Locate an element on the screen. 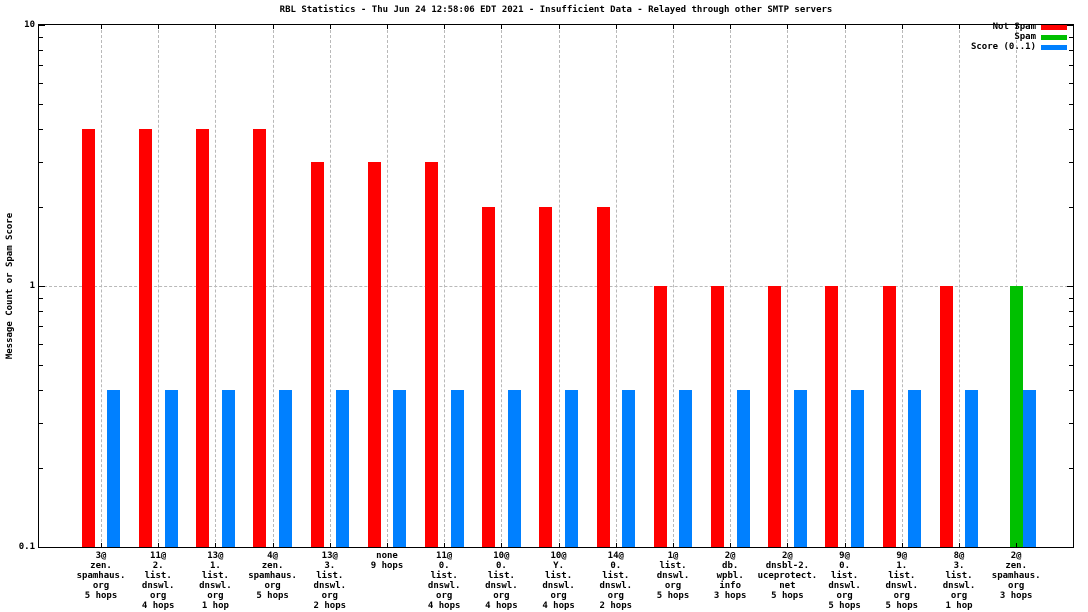 Image resolution: width=1088 pixels, height=612 pixels. x-axis-label-line: uceprotect. is located at coordinates (787, 576).